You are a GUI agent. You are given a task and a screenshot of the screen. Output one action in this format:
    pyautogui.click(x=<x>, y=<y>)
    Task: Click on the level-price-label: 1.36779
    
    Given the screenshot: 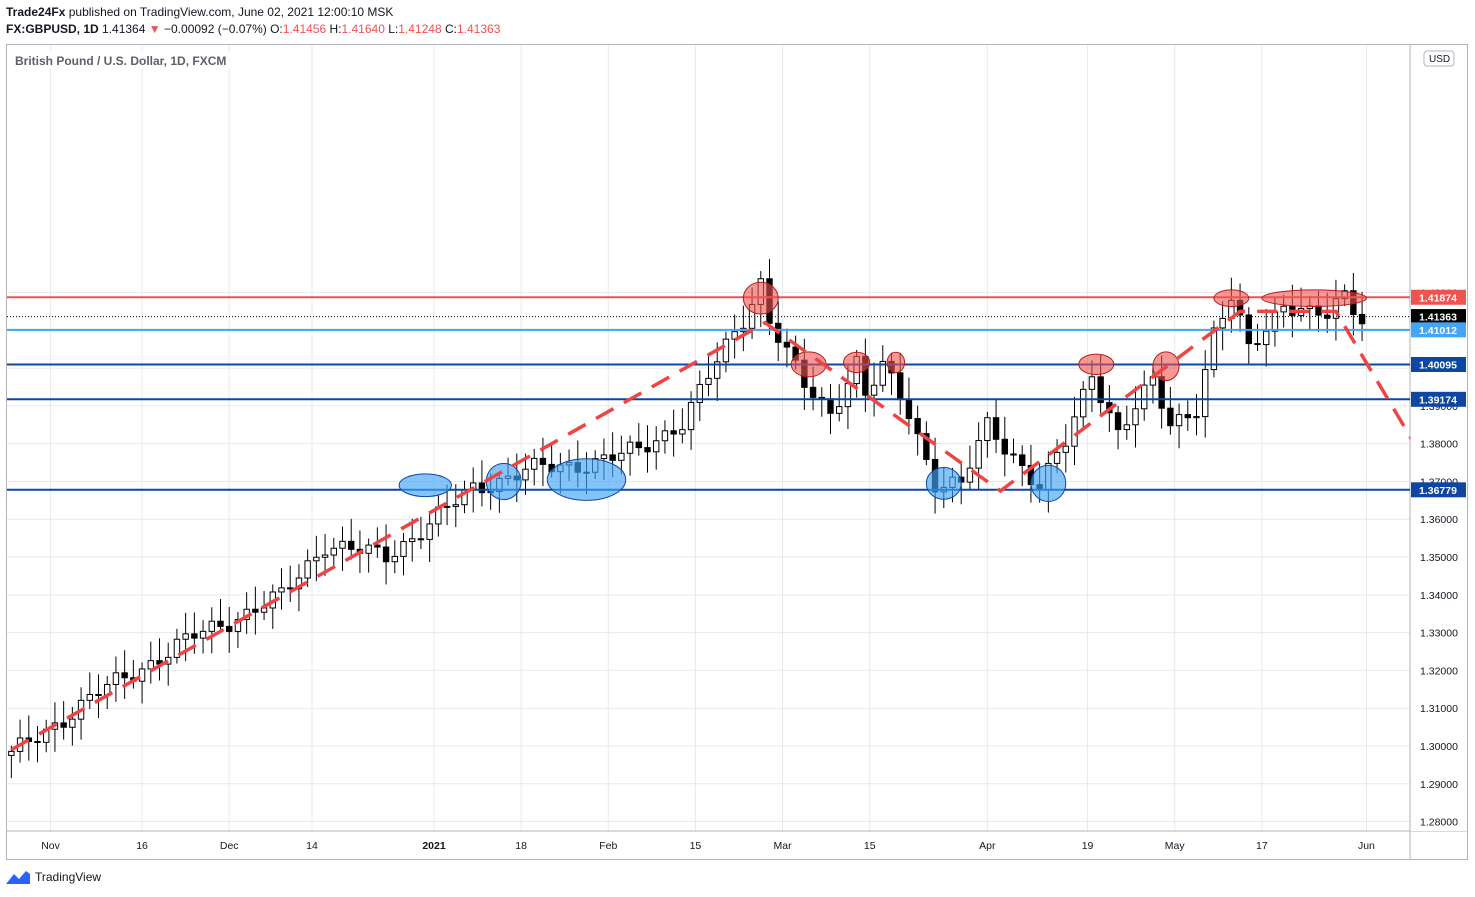 What is the action you would take?
    pyautogui.click(x=1438, y=491)
    